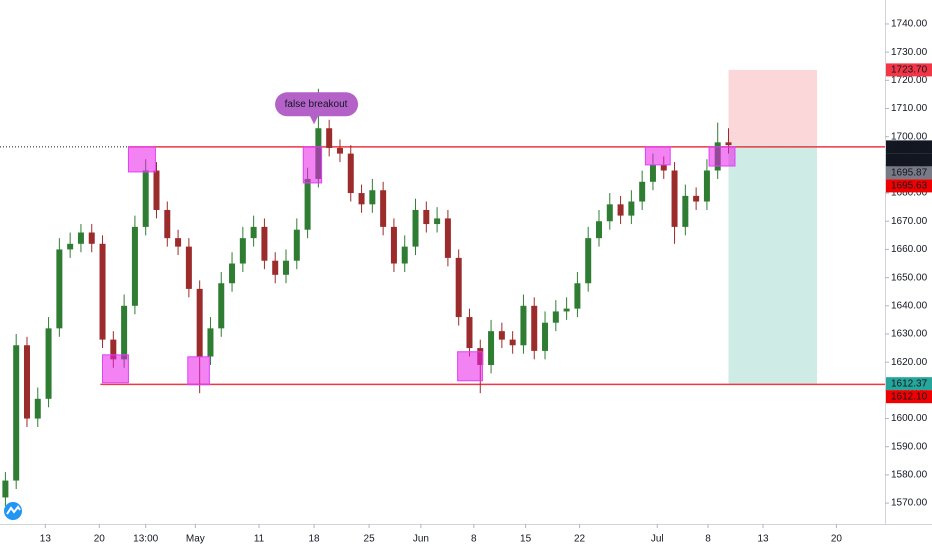 The height and width of the screenshot is (550, 932). I want to click on x-tick-label: Jun, so click(421, 539).